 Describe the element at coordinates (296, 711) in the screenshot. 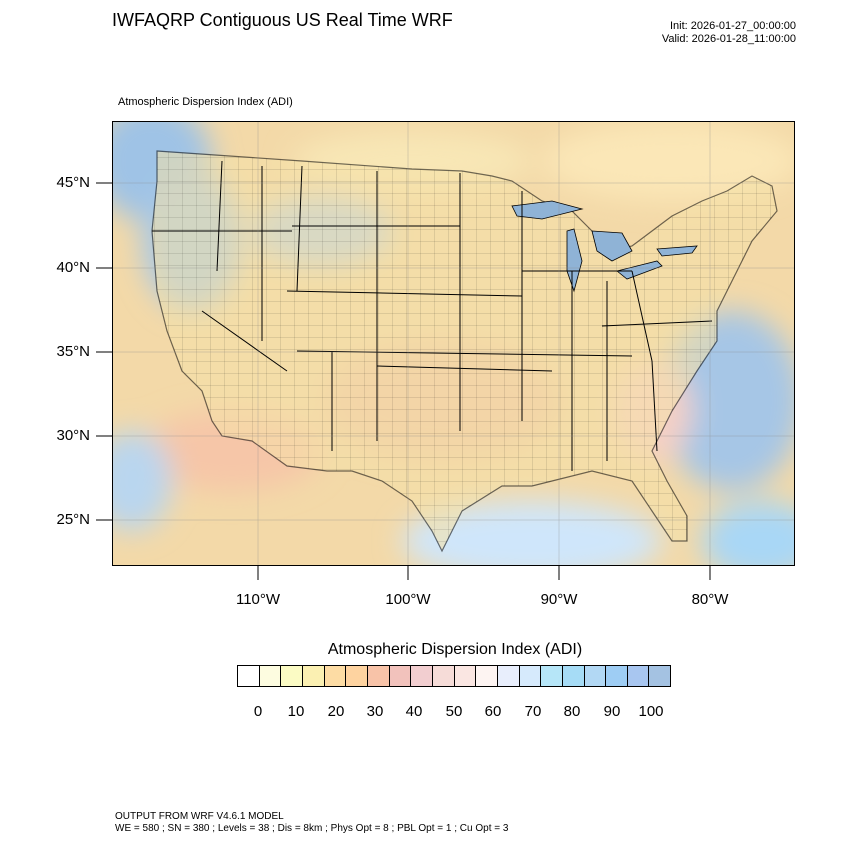

I see `colorbar-label: 10` at that location.